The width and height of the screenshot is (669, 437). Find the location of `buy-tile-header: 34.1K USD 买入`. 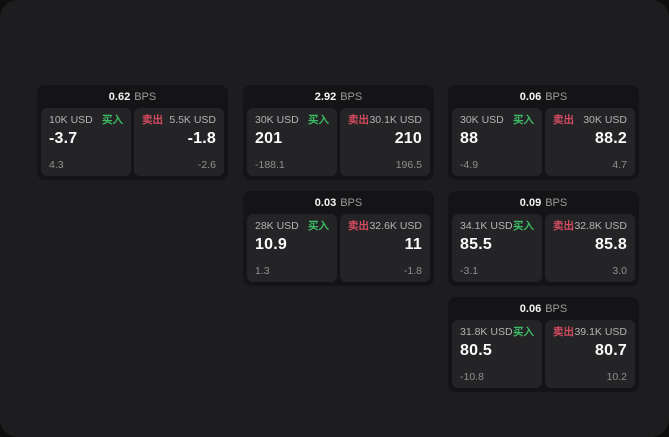

buy-tile-header: 34.1K USD 买入 is located at coordinates (497, 226).